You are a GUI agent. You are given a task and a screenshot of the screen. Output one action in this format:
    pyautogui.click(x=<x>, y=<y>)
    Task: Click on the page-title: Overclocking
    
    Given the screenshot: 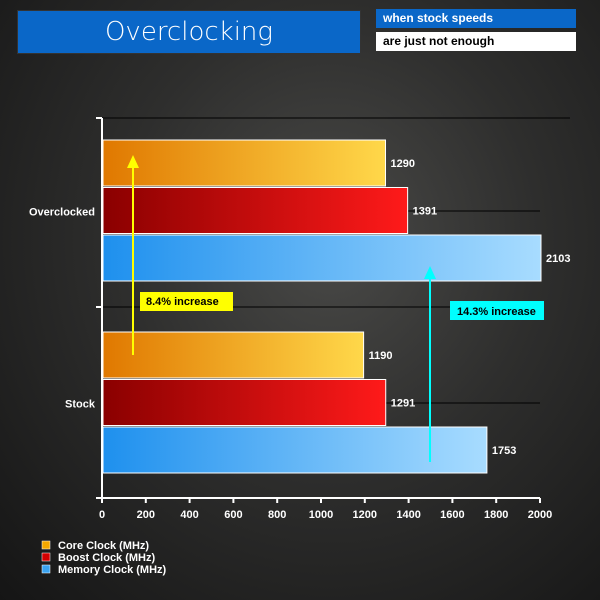 What is the action you would take?
    pyautogui.click(x=189, y=32)
    